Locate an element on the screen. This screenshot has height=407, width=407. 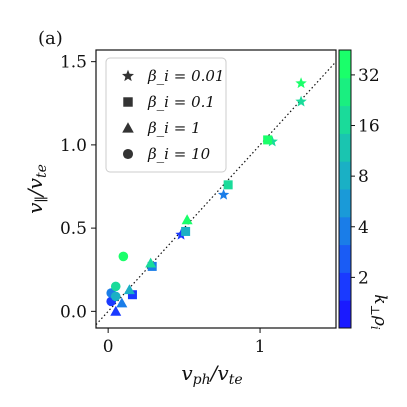
colorbar-tick-label: 8 is located at coordinates (363, 177).